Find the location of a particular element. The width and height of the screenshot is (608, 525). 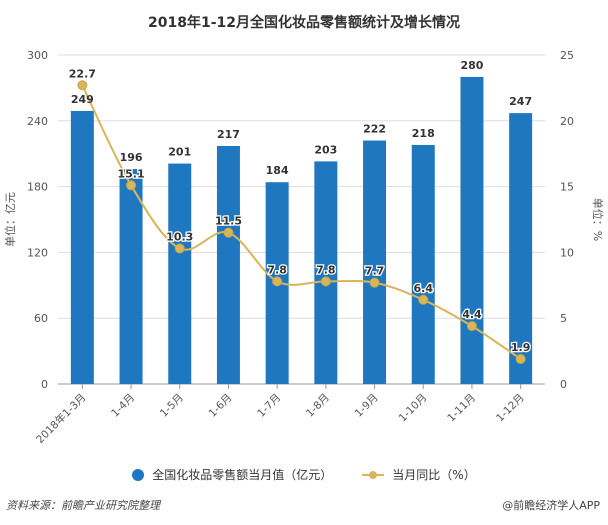

x-tick-label: 1-10月 is located at coordinates (413, 408).